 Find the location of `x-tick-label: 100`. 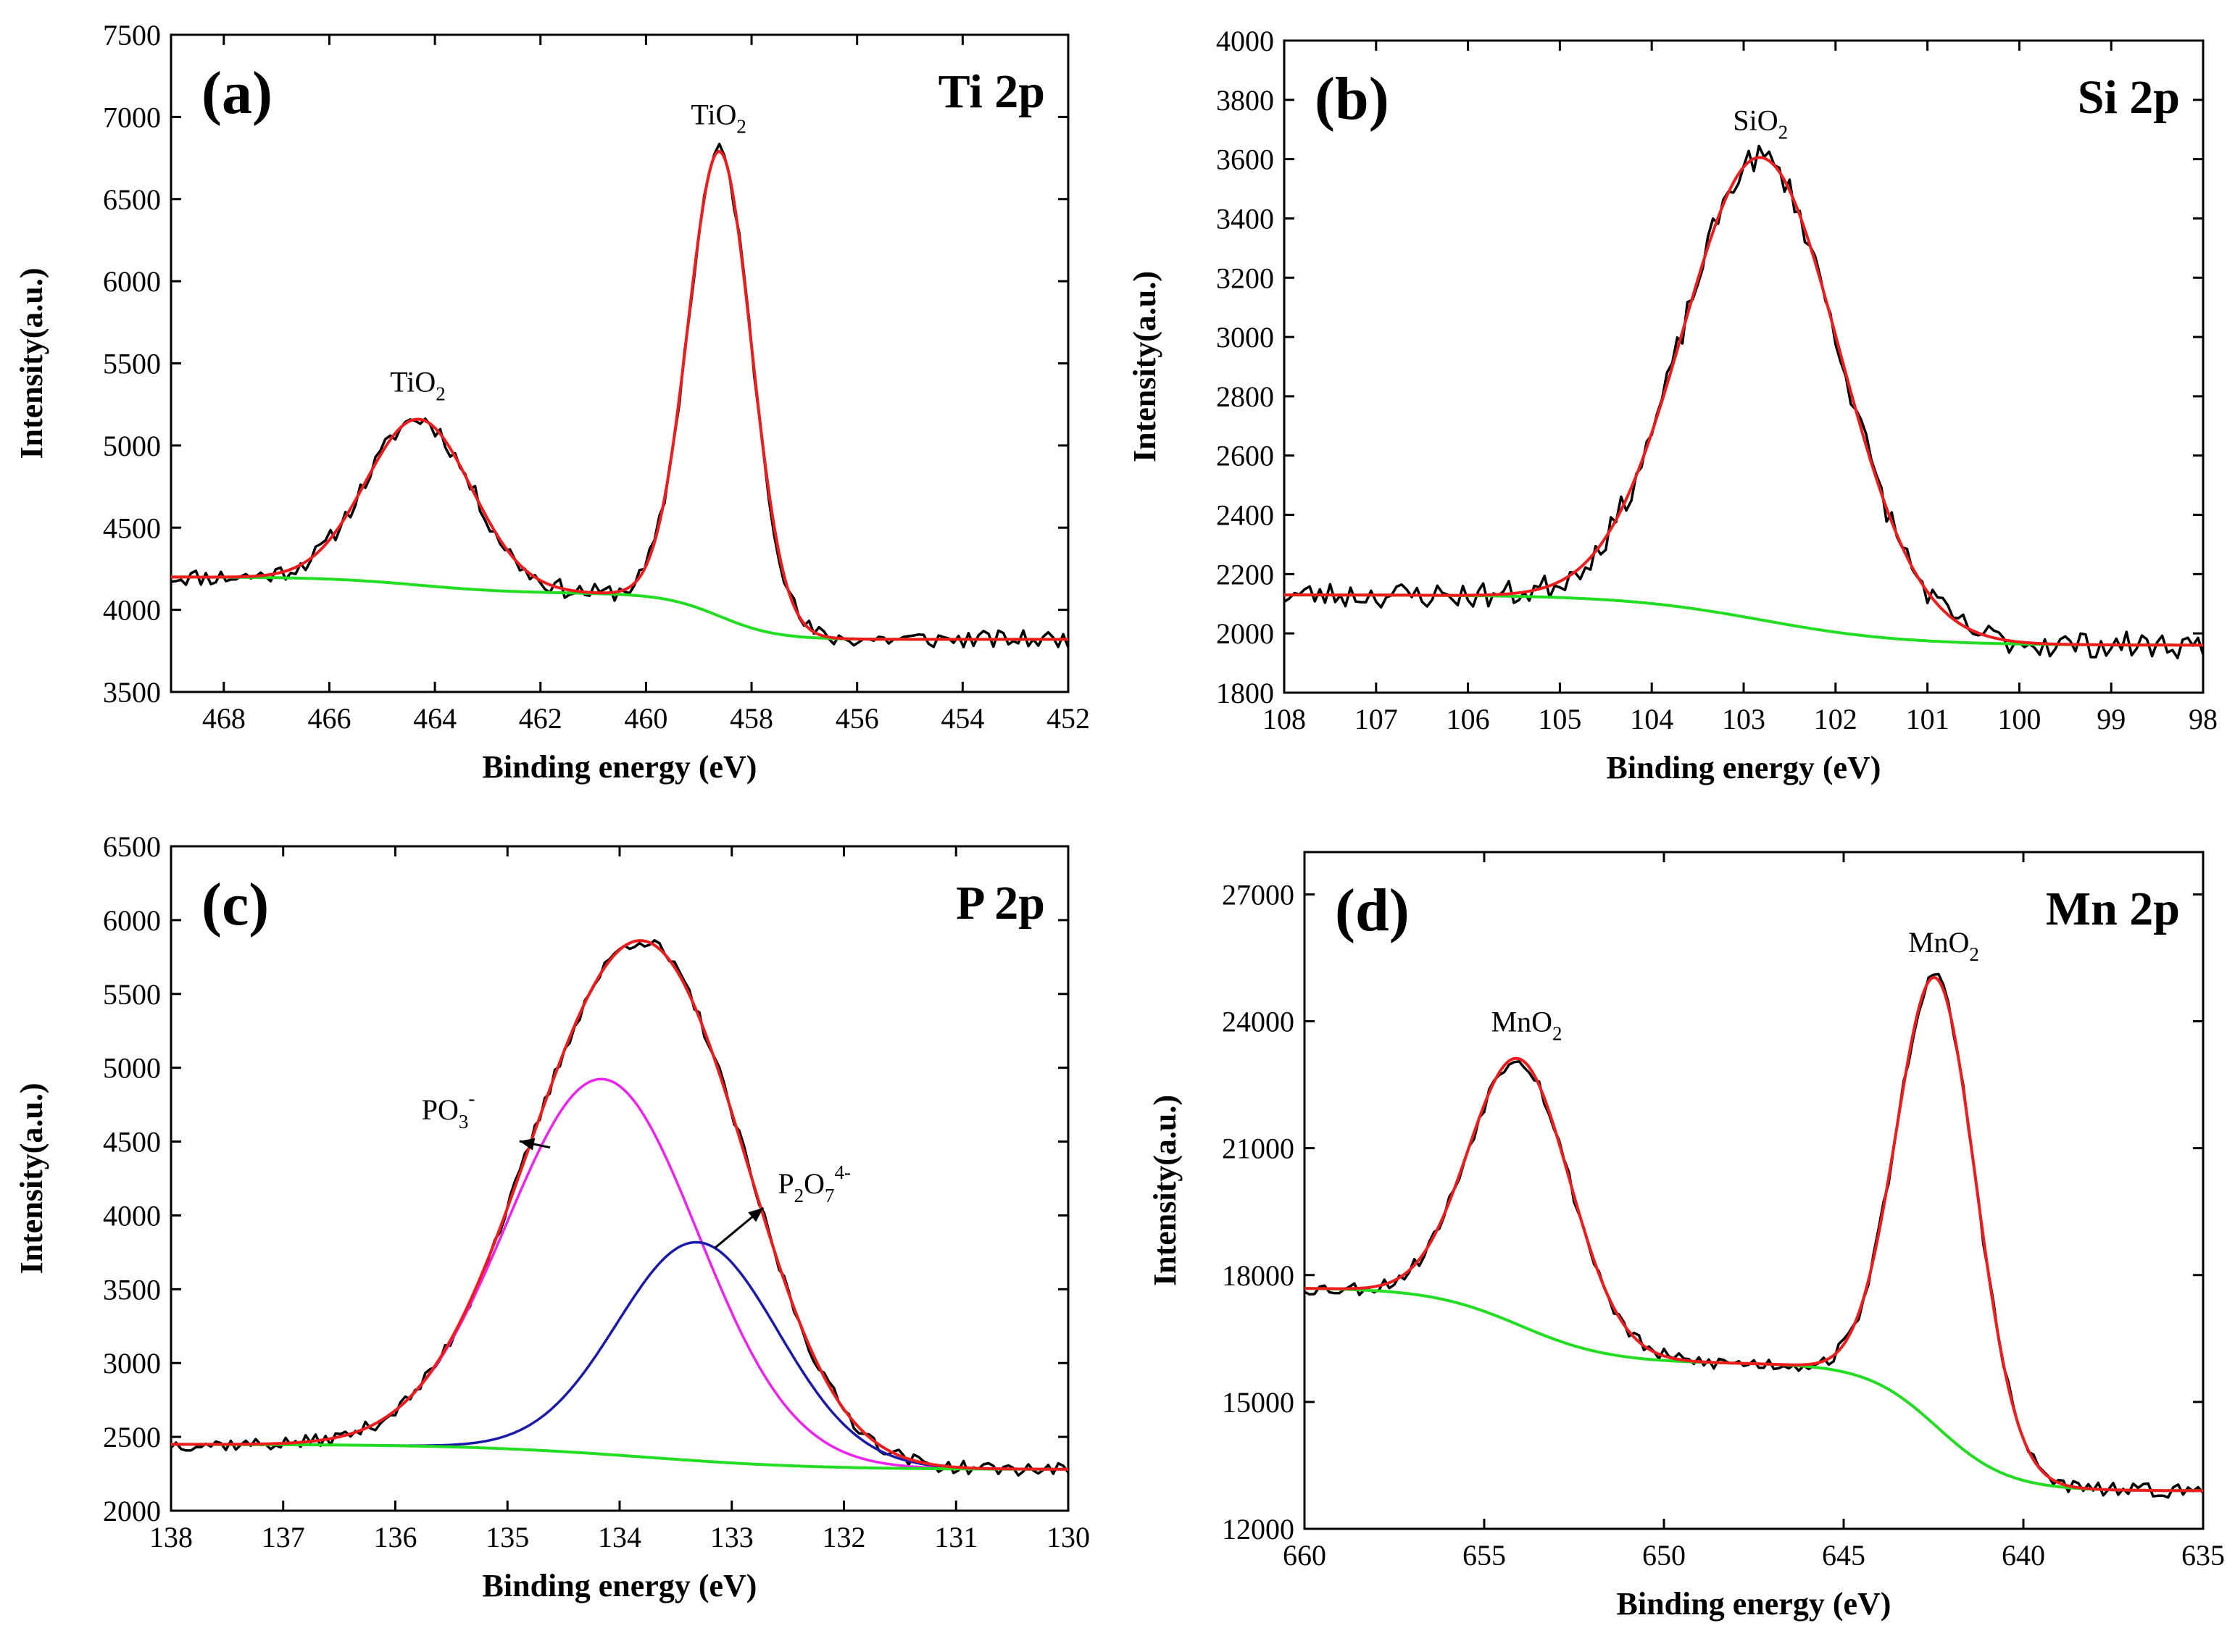

x-tick-label: 100 is located at coordinates (2019, 719).